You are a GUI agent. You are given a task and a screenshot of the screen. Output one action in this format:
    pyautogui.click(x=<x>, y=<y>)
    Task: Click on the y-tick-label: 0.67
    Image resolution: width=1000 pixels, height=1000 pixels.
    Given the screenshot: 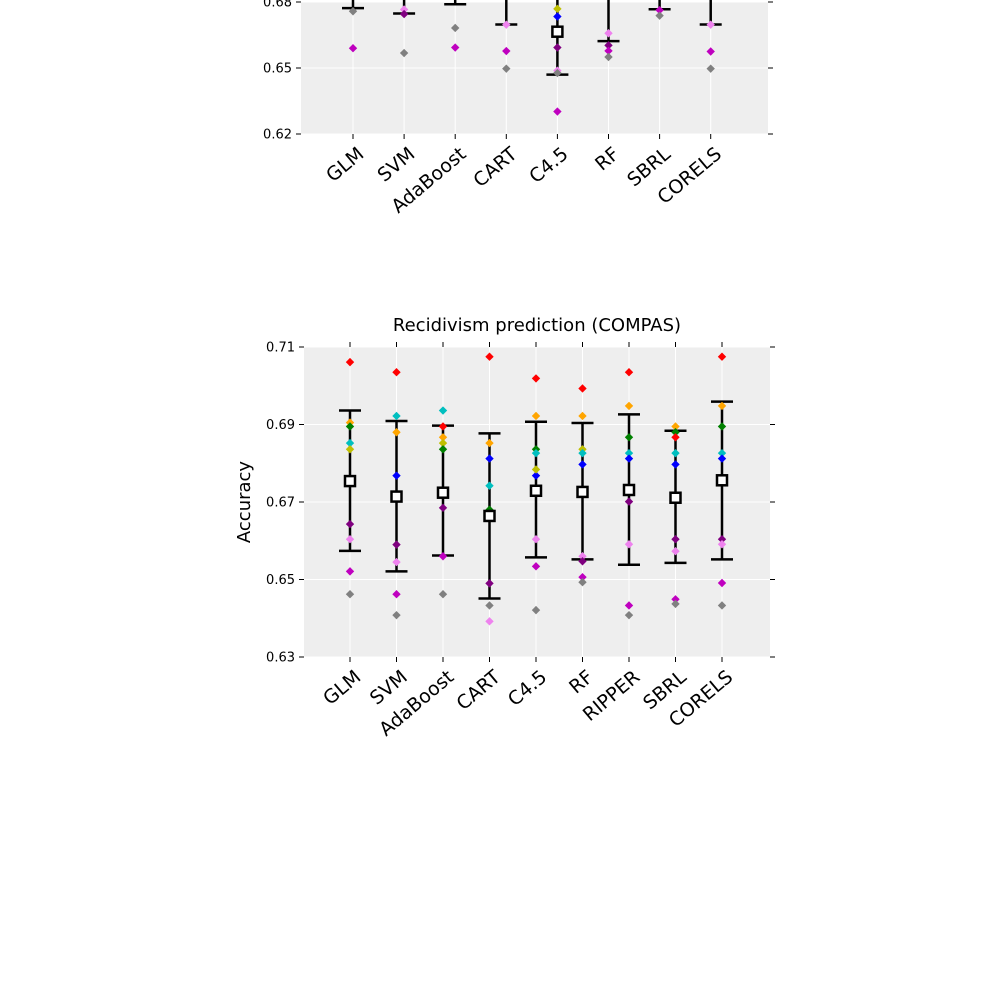 What is the action you would take?
    pyautogui.click(x=280, y=503)
    